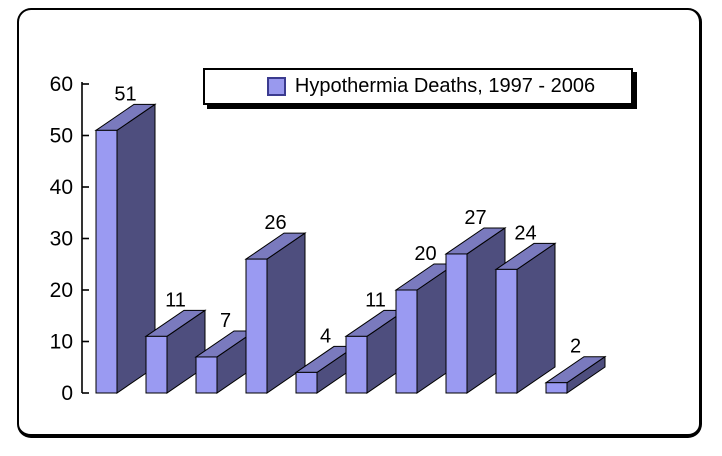  Describe the element at coordinates (425, 254) in the screenshot. I see `bar-value-label: 20` at that location.